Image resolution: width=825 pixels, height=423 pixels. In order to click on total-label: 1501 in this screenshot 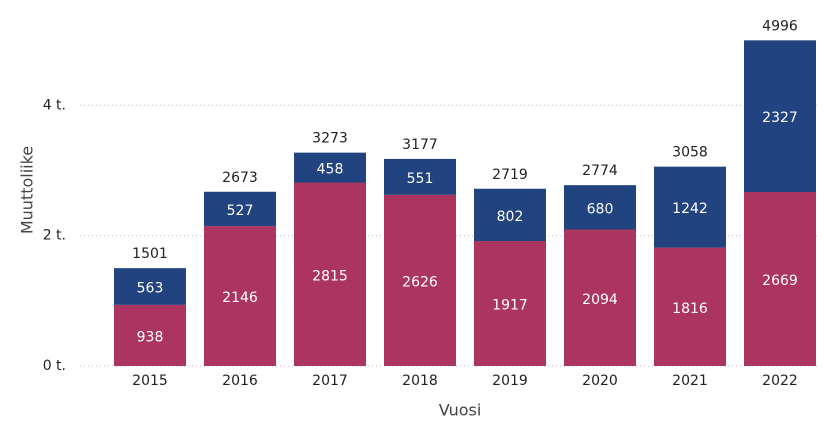, I will do `click(150, 254)`.